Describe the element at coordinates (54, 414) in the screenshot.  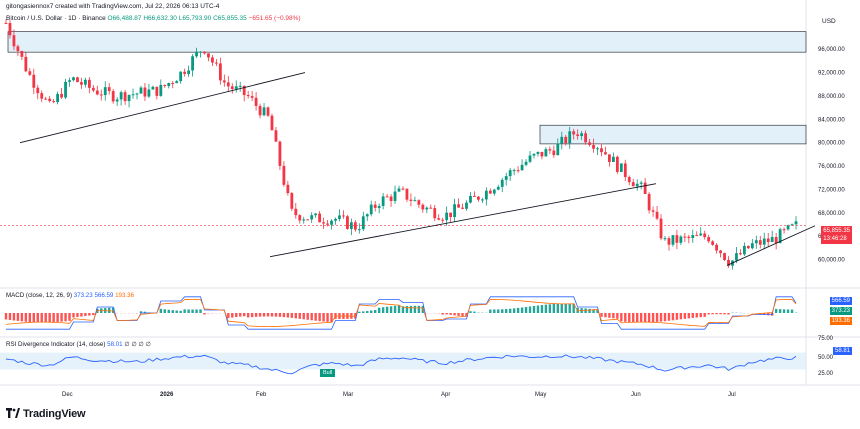
I see `brand-name: TradingView` at that location.